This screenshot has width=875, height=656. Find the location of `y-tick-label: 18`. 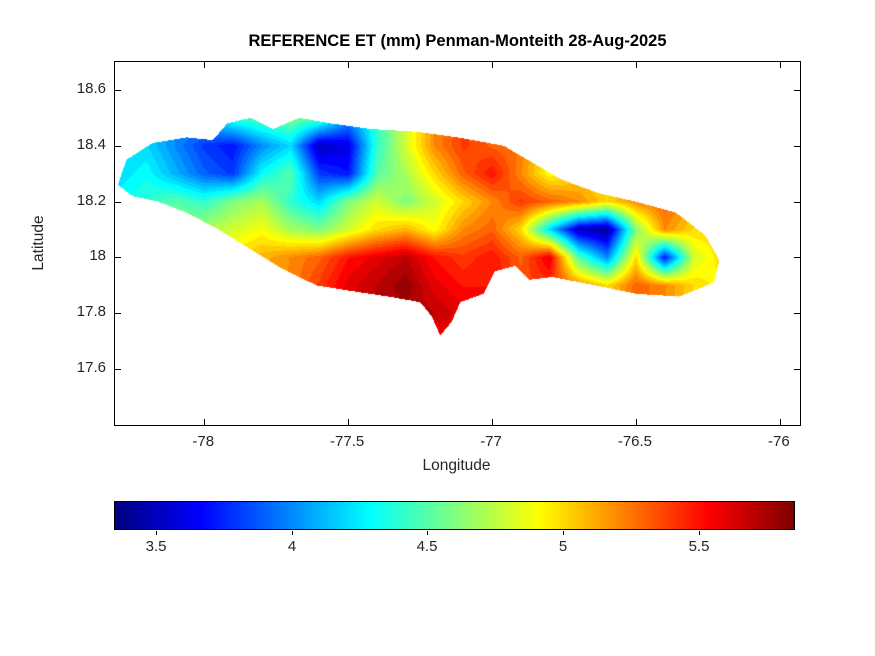

y-tick-label: 18 is located at coordinates (97, 256).